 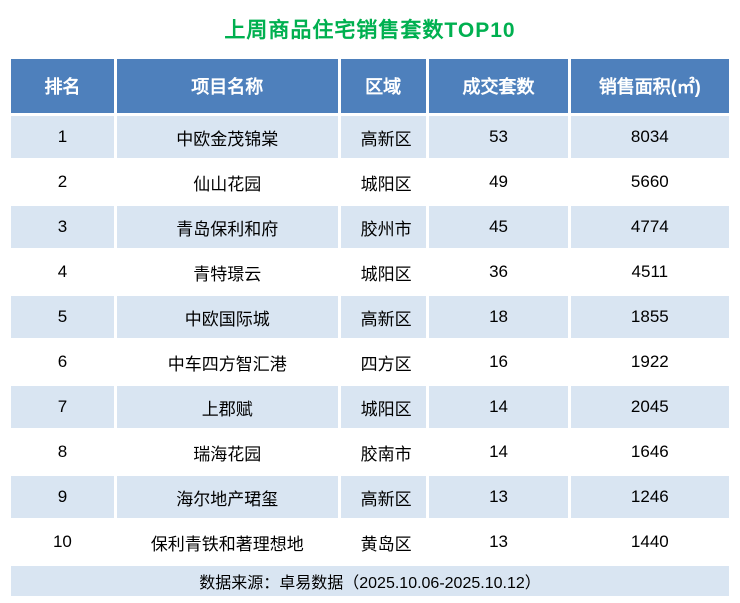 I want to click on table-row: 7 上郡赋 城阳区 14 2045, so click(x=370, y=407).